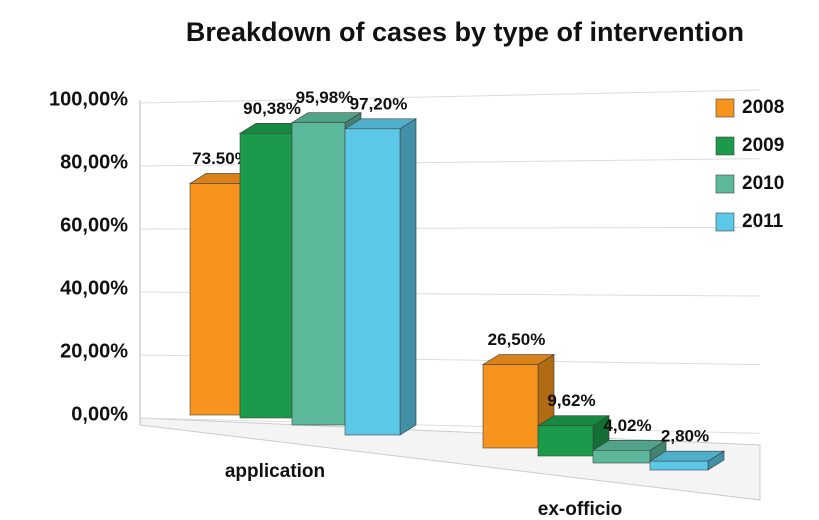  What do you see at coordinates (763, 145) in the screenshot?
I see `legend-label: 2009` at bounding box center [763, 145].